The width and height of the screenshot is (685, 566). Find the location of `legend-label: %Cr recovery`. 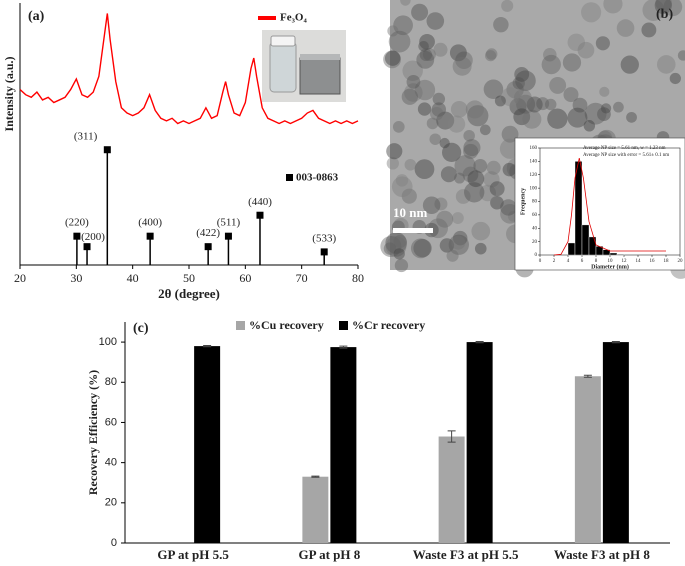

legend-label: %Cr recovery is located at coordinates (388, 325).